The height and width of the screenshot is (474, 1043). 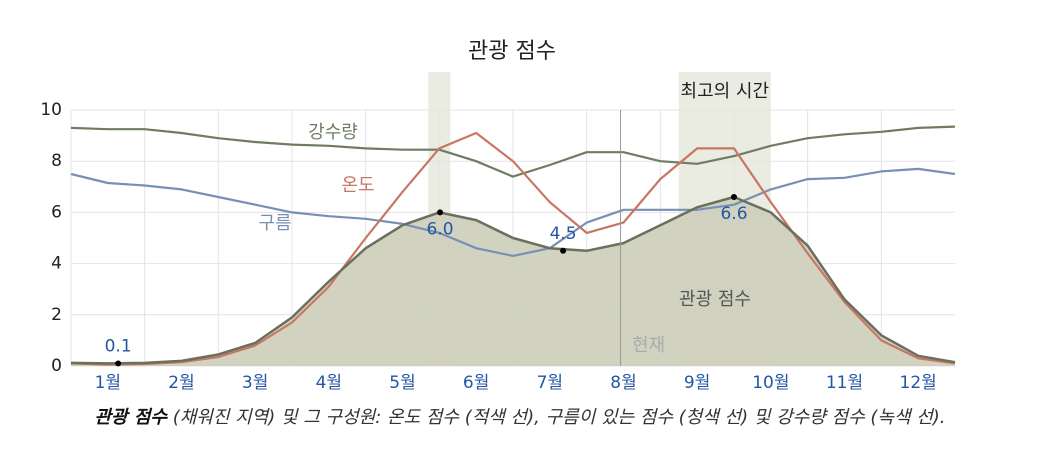 What do you see at coordinates (51, 110) in the screenshot?
I see `y-tick-label: 10` at bounding box center [51, 110].